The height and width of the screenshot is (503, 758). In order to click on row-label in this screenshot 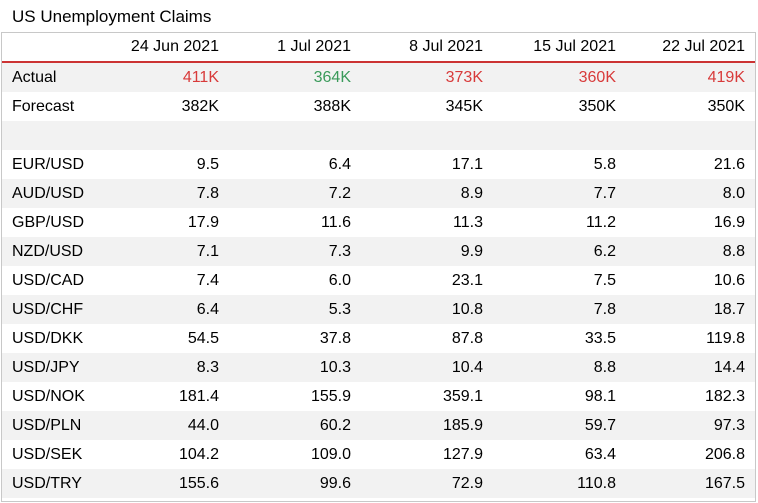, I will do `click(51, 135)`.